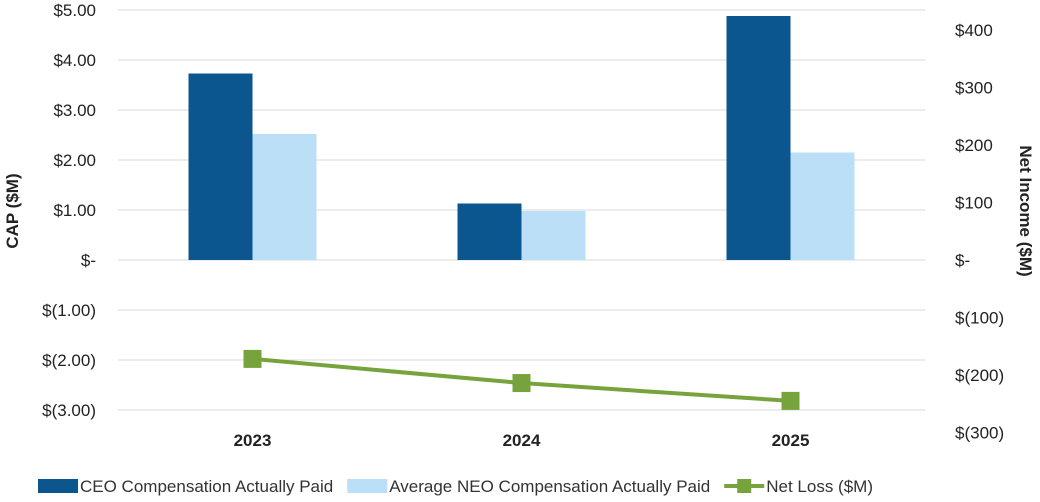  I want to click on legend-marker-swatch, so click(744, 486).